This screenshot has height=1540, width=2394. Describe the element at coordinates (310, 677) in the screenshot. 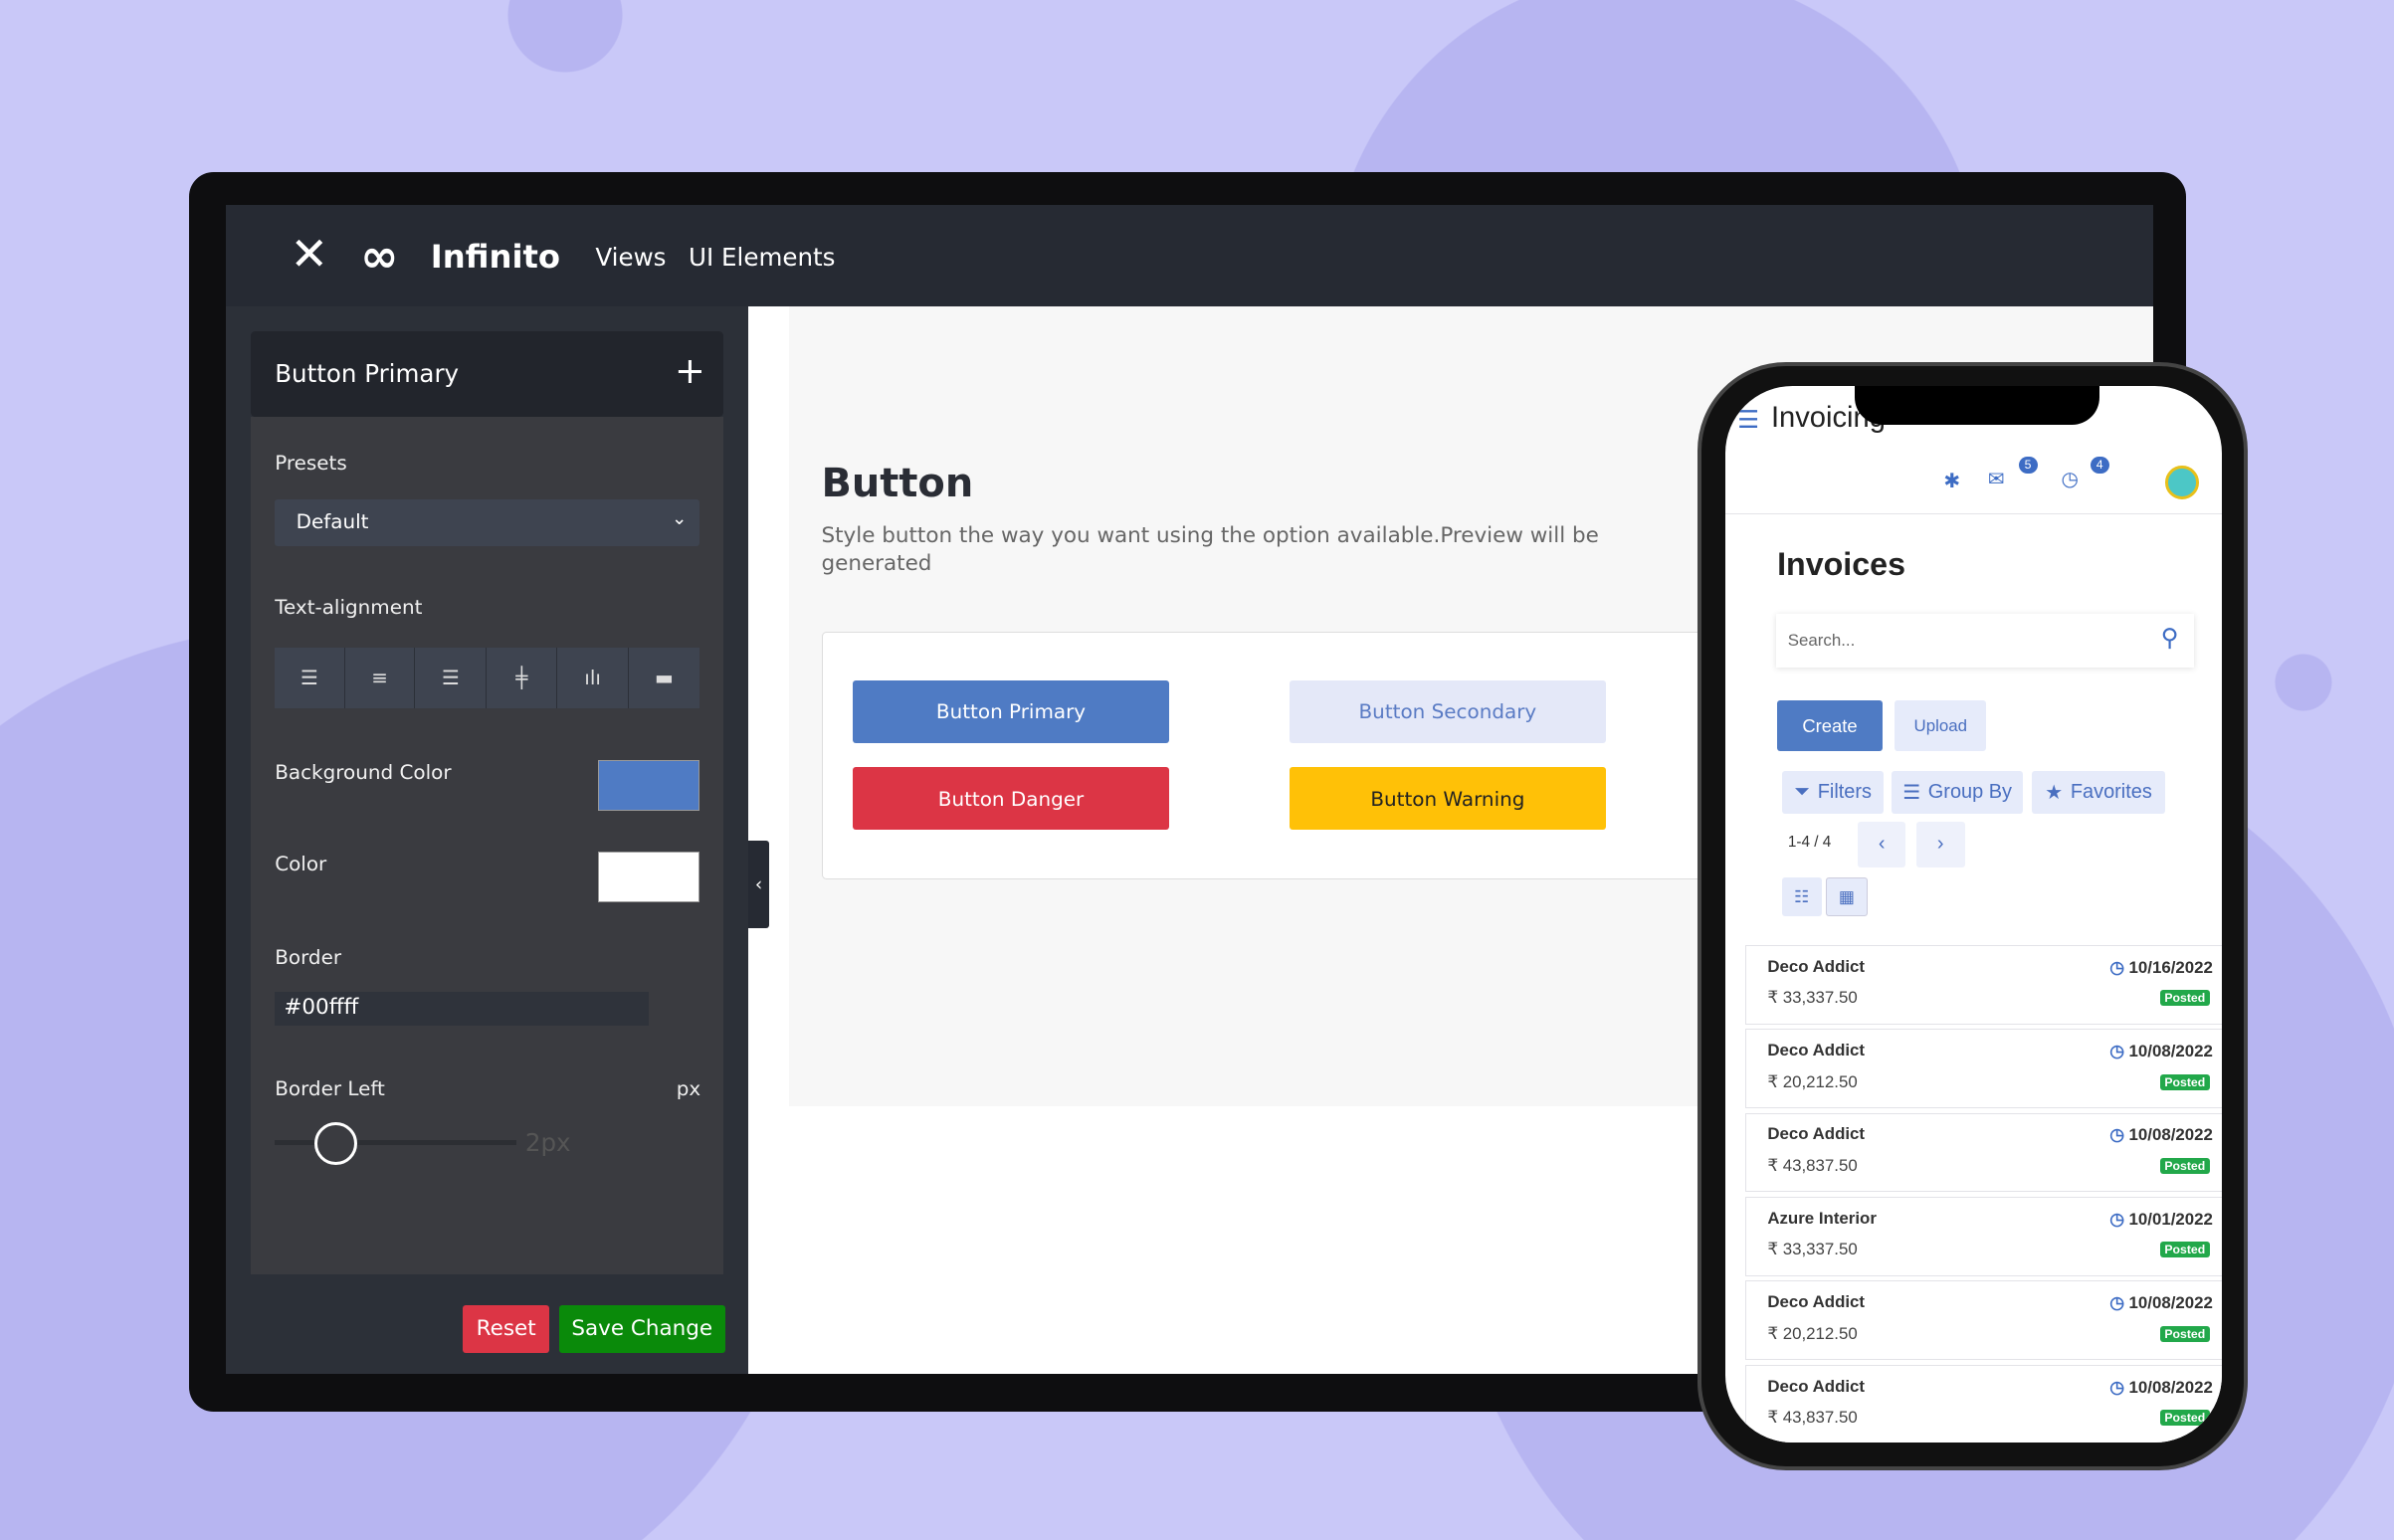

I see `align-left-icon: ☰` at that location.